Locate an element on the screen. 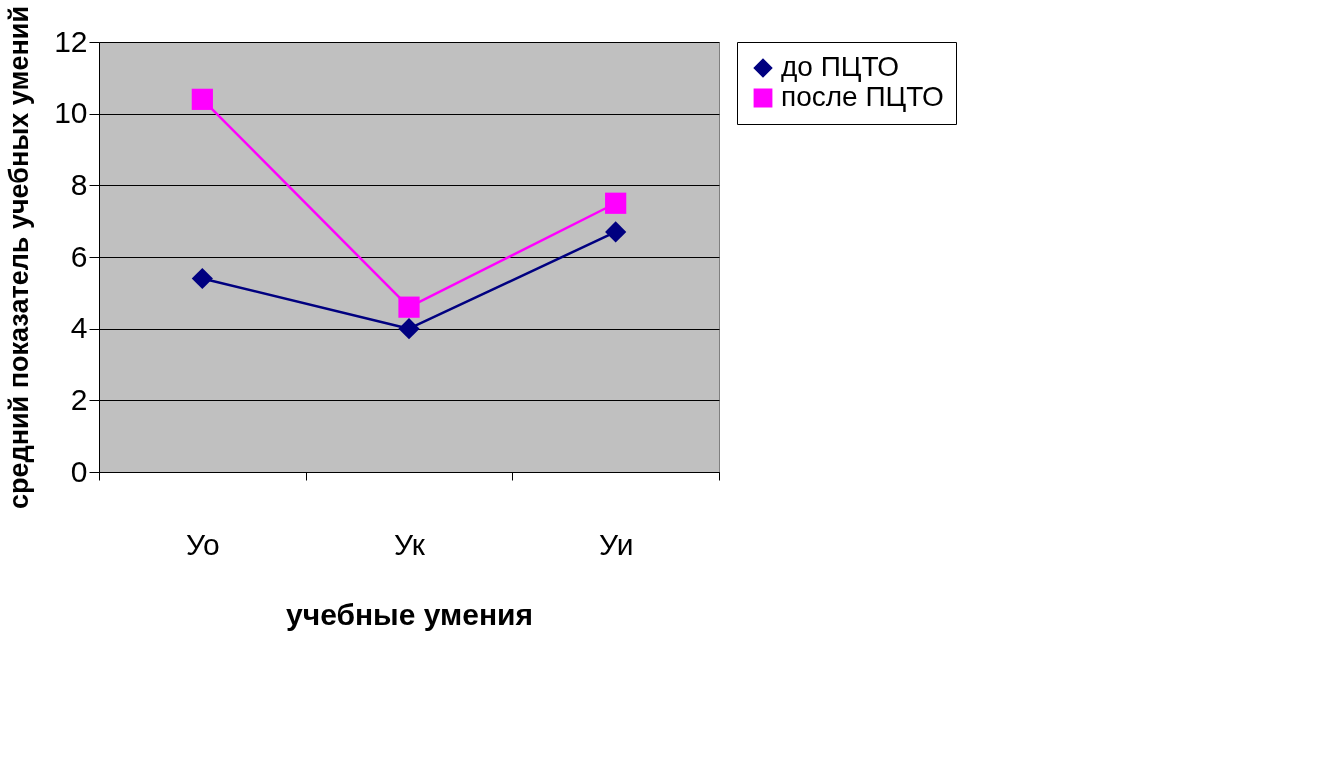  legend-label: после ПЦТО is located at coordinates (862, 96).